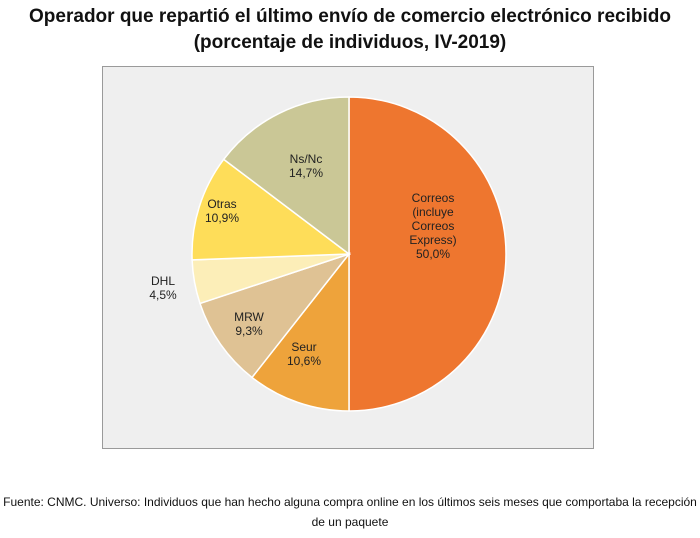 The image size is (700, 538). I want to click on slice-label-ns-nc: Ns/Nc 14,7%, so click(306, 166).